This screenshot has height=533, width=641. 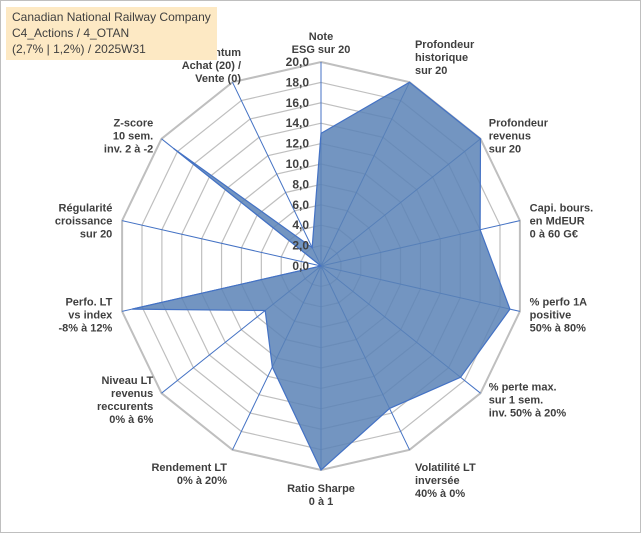 What do you see at coordinates (218, 79) in the screenshot?
I see `axis-label-line: Vente (0)` at bounding box center [218, 79].